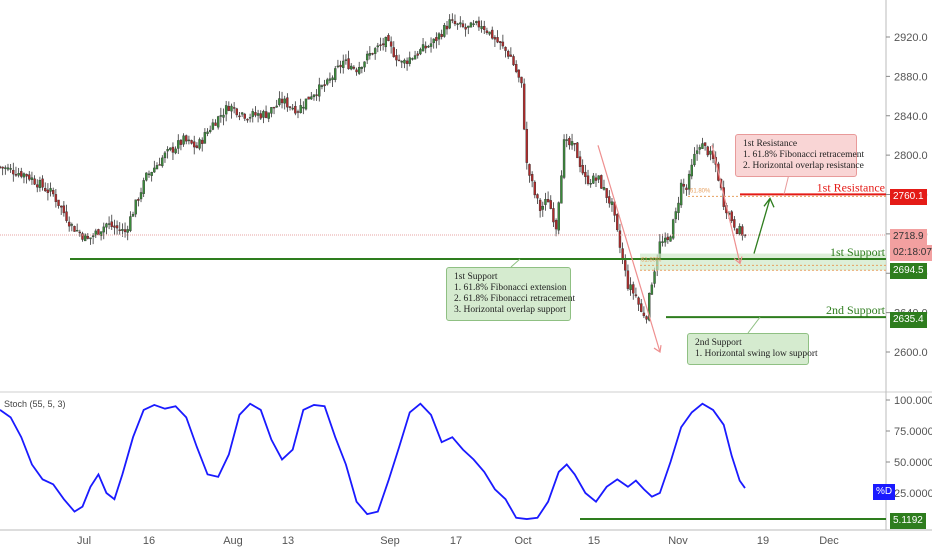  What do you see at coordinates (858, 252) in the screenshot?
I see `level-label: 1st Support` at bounding box center [858, 252].